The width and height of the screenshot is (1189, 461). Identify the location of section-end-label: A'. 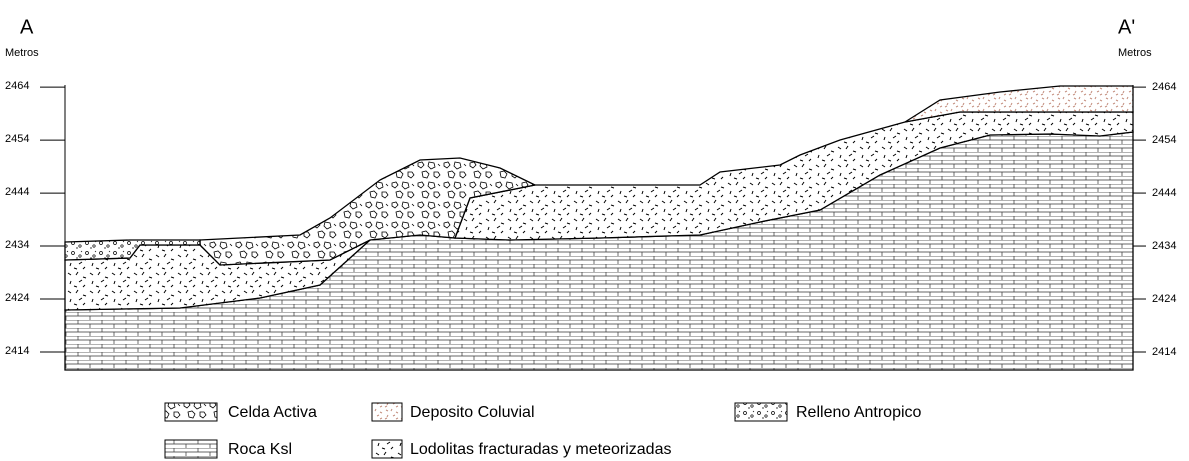
(1126, 27).